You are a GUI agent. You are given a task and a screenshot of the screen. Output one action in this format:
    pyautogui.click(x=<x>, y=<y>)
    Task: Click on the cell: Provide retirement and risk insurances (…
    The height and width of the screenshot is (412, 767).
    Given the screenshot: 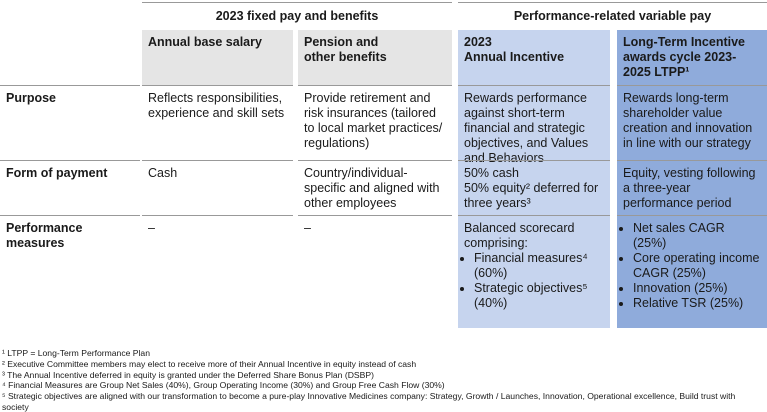 What is the action you would take?
    pyautogui.click(x=375, y=122)
    